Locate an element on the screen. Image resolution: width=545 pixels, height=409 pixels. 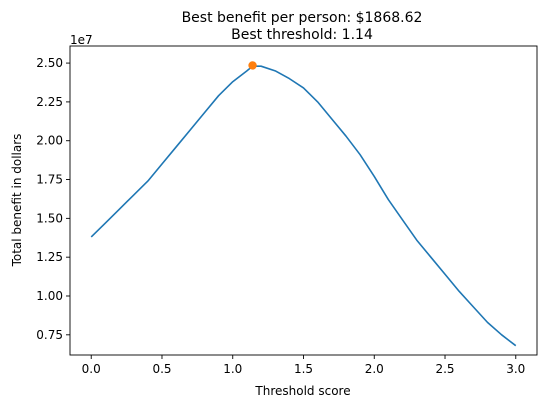
chart-title: Best benefit per person: $1868.62 is located at coordinates (302, 18).